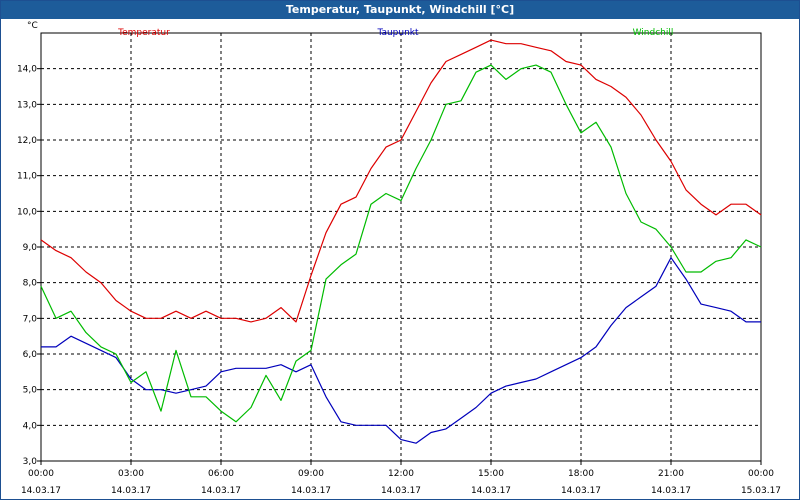 The height and width of the screenshot is (500, 800). Describe the element at coordinates (491, 474) in the screenshot. I see `x-tick-time: 15:00` at that location.